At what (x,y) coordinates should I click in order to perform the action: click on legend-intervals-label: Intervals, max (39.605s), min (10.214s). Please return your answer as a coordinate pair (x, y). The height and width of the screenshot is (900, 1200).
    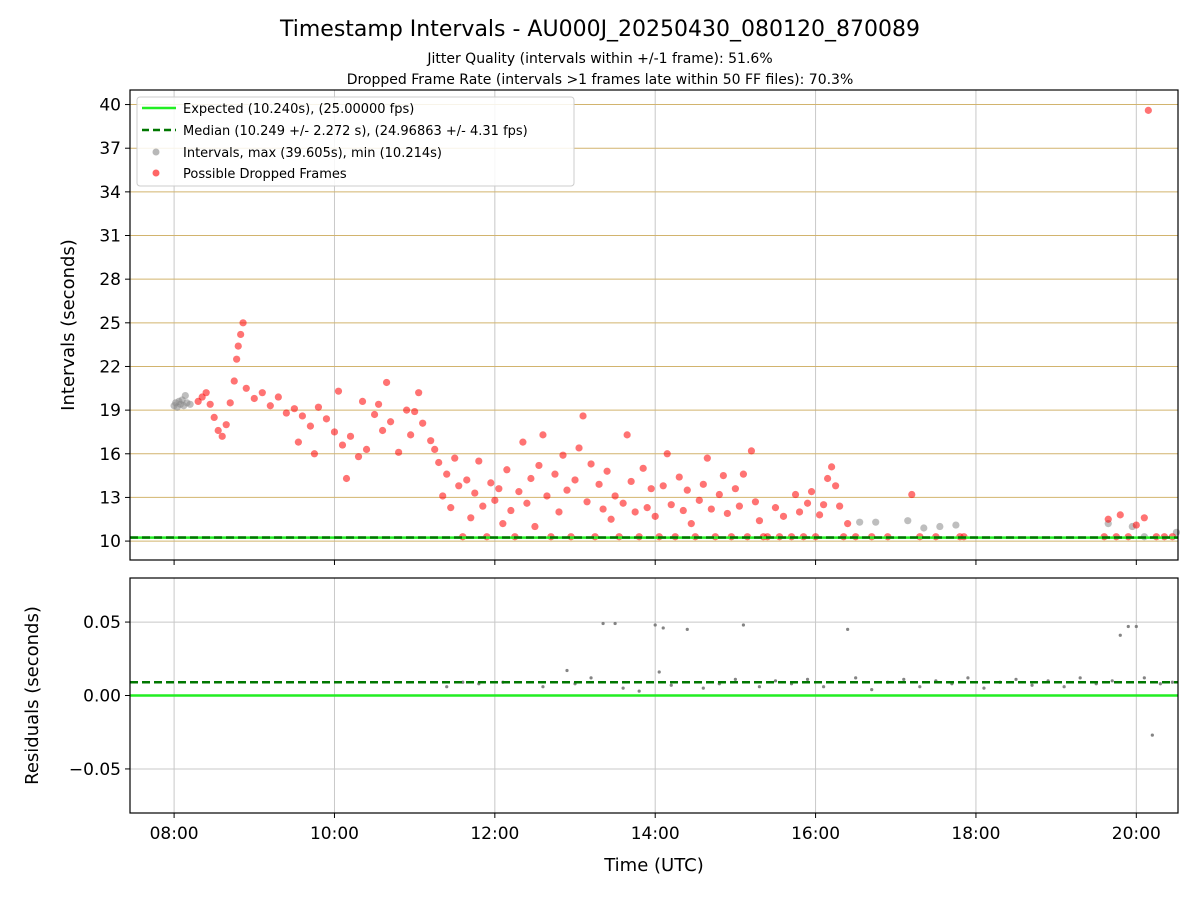
    Looking at the image, I should click on (312, 153).